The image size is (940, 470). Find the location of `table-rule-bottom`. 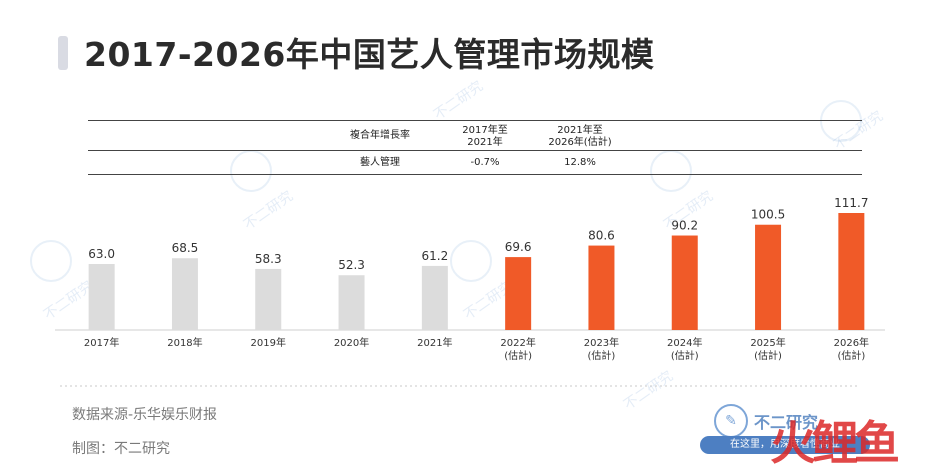

table-rule-bottom is located at coordinates (475, 174).